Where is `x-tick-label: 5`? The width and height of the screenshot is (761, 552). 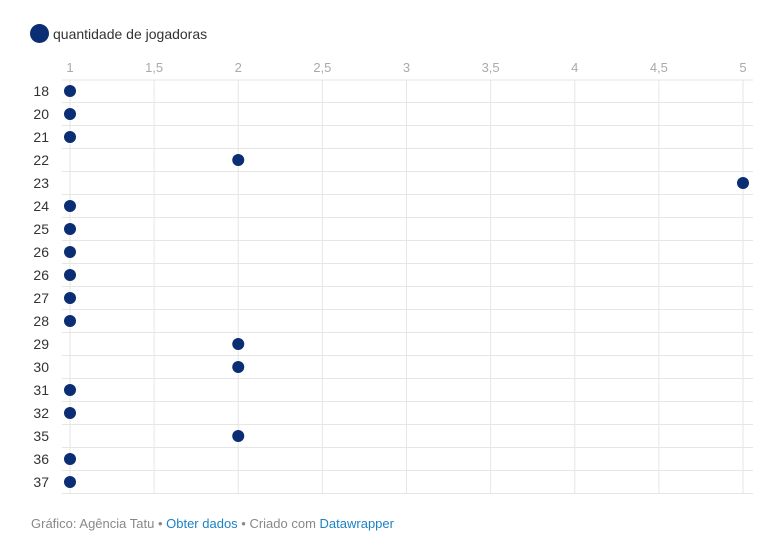 x-tick-label: 5 is located at coordinates (742, 67).